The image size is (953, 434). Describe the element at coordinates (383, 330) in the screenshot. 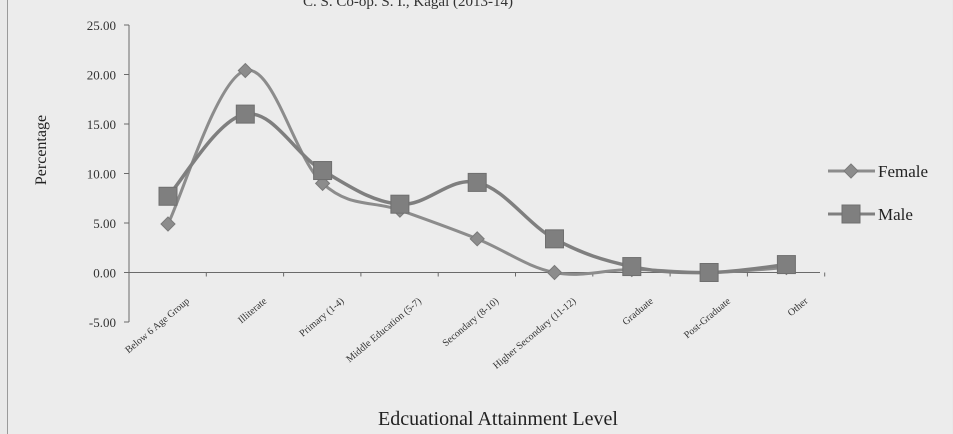

I see `x-tick-label: Middle Education (5-7)` at that location.